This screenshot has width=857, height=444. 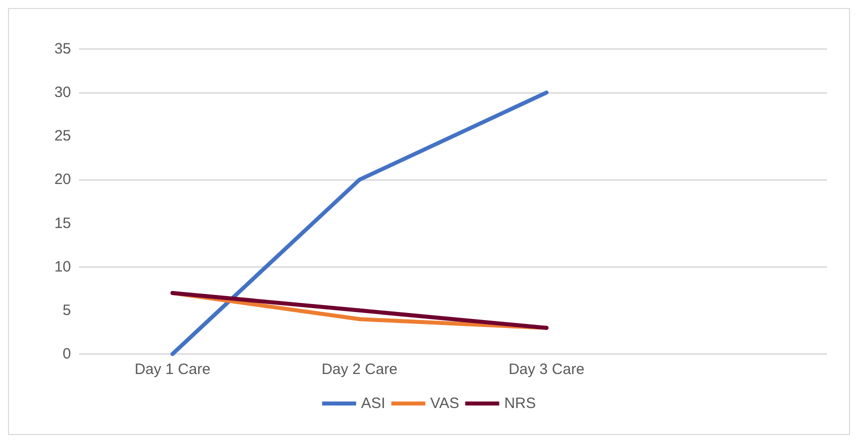 What do you see at coordinates (66, 310) in the screenshot?
I see `y-tick-label: 5` at bounding box center [66, 310].